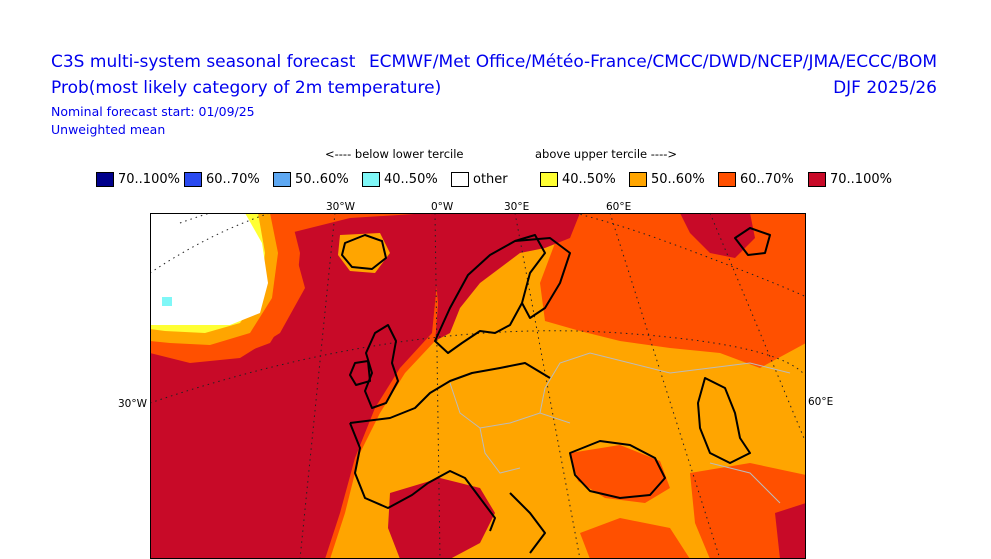 Image resolution: width=991 pixels, height=559 pixels. I want to click on coast-scandinavia, so click(490, 294).